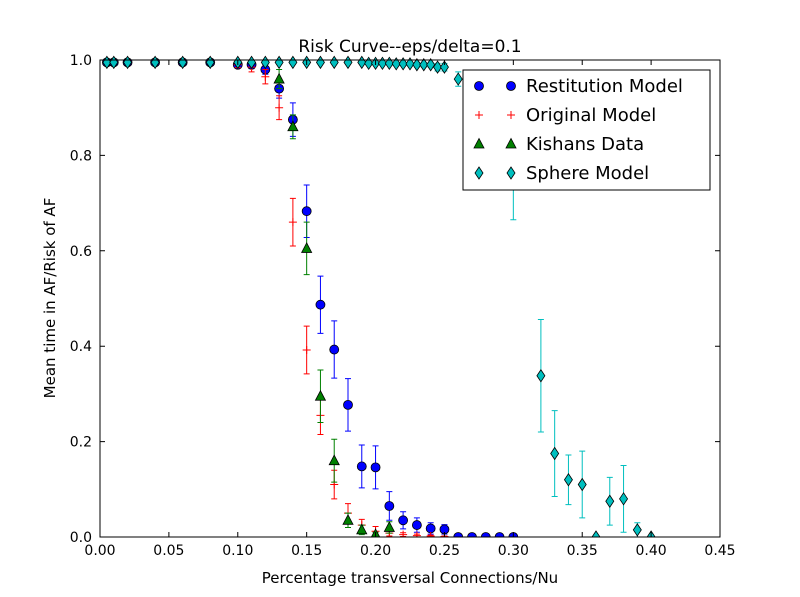  Describe the element at coordinates (585, 144) in the screenshot. I see `legend-label: Kishans Data` at that location.